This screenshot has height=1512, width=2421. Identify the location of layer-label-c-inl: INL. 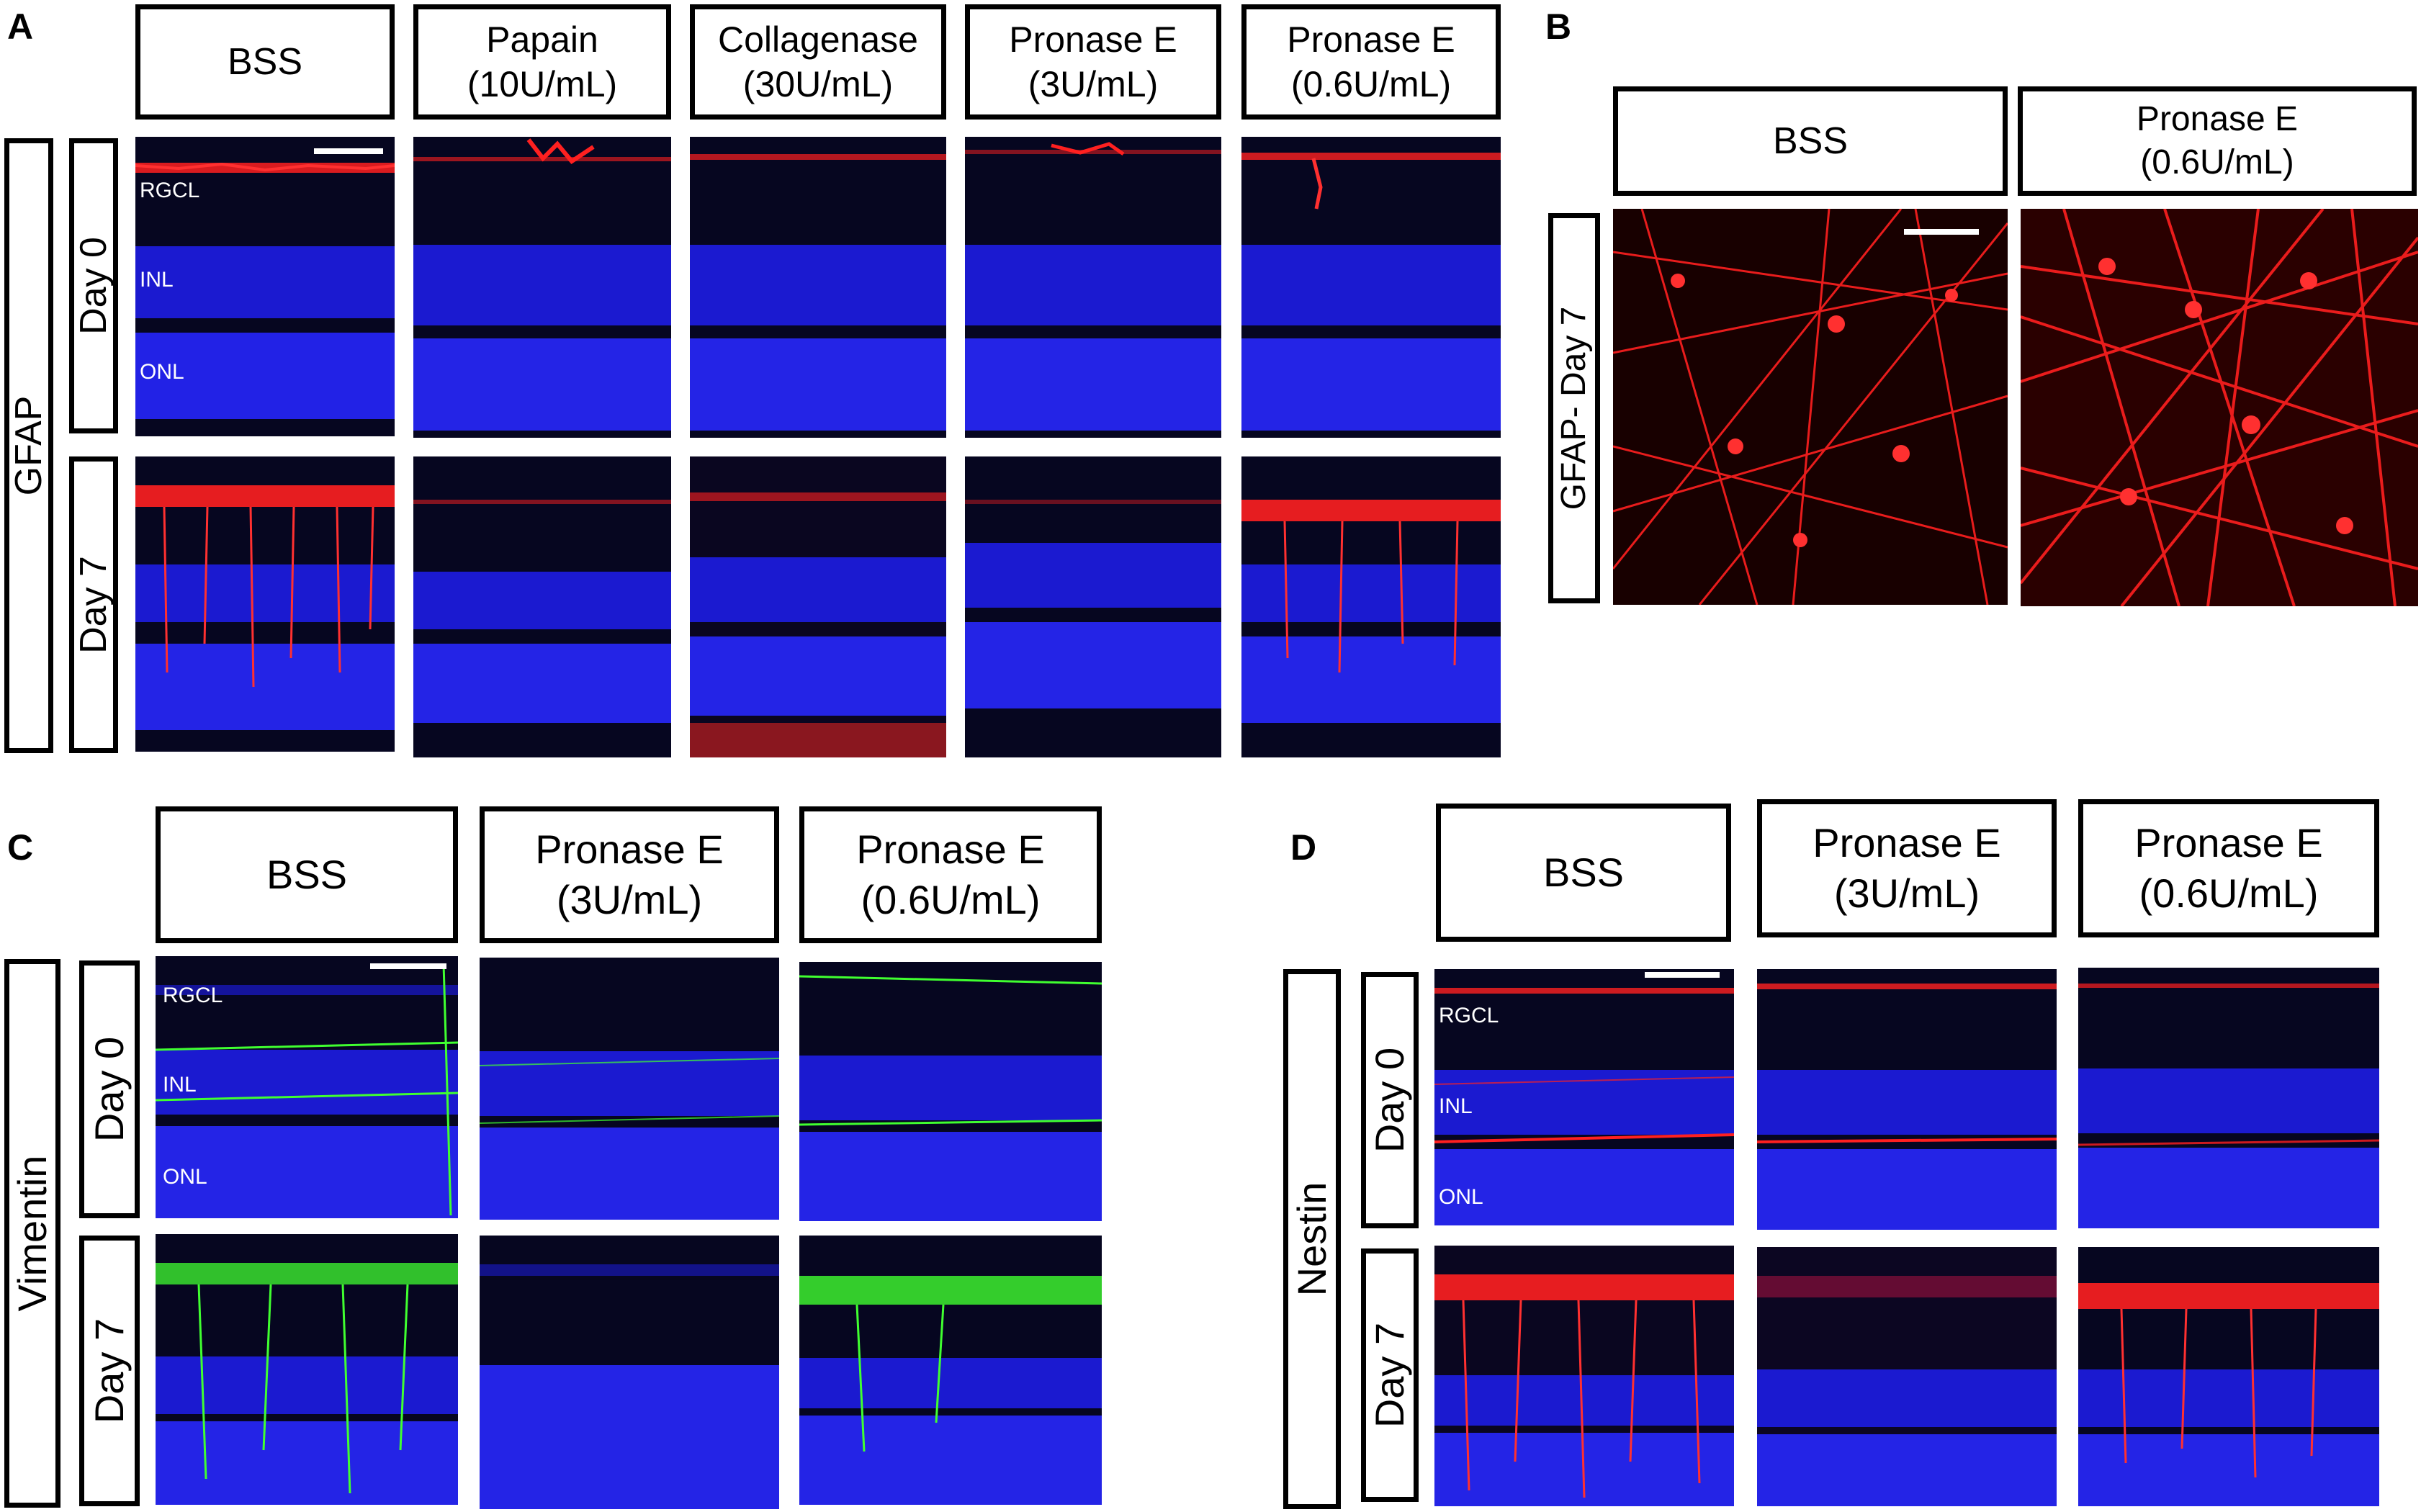
(180, 1085).